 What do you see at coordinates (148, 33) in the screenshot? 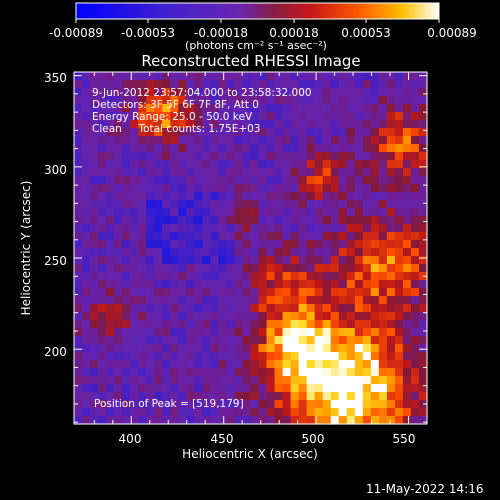
I see `colorbar-tick-label: -0.00053` at bounding box center [148, 33].